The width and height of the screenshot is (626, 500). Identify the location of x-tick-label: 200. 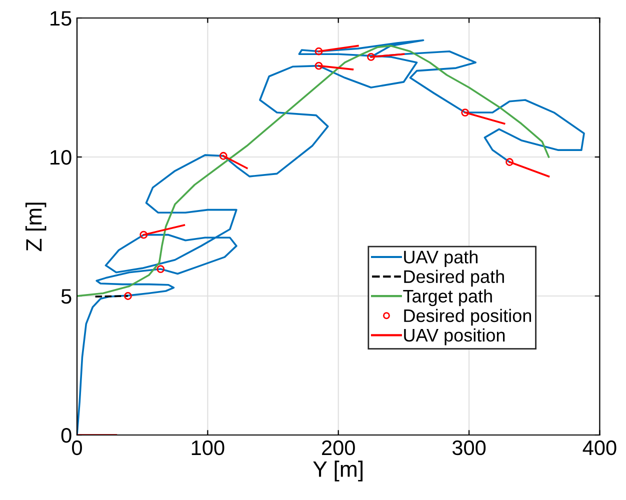
(338, 448).